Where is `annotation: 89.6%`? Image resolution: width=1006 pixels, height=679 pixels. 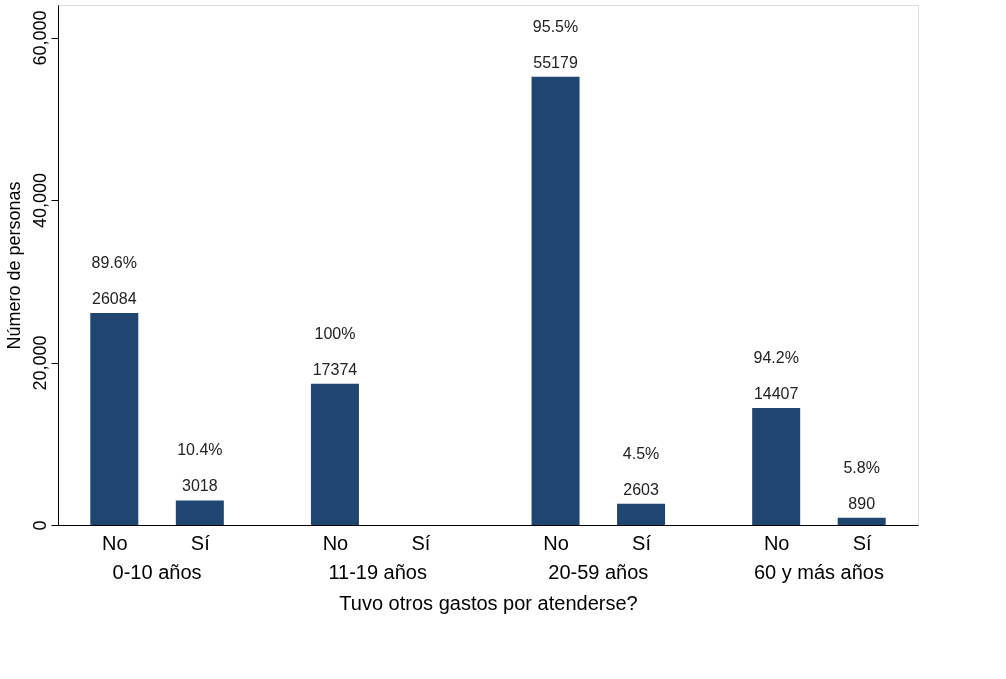 annotation: 89.6% is located at coordinates (114, 263).